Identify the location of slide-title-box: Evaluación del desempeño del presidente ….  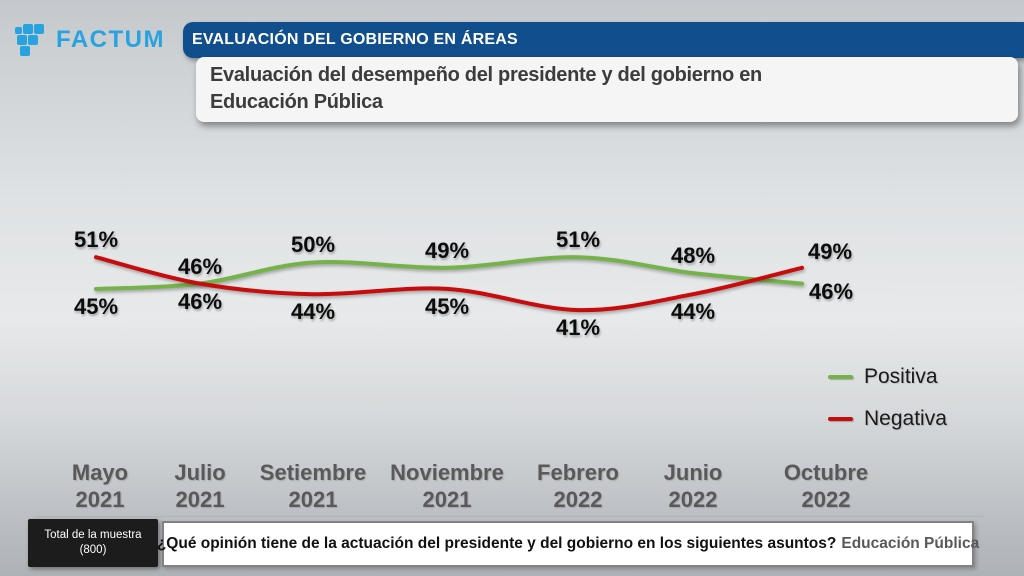
(607, 89).